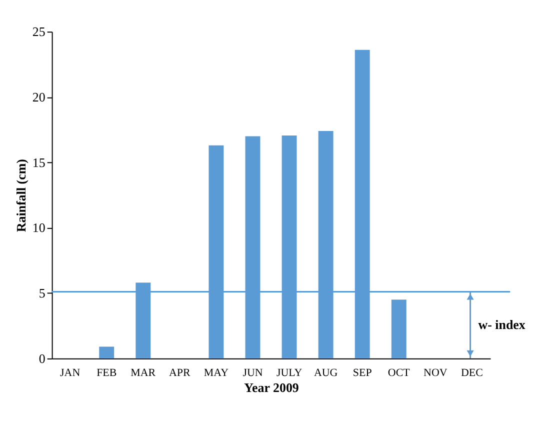 This screenshot has width=551, height=423. I want to click on x-tick-label: JULY, so click(289, 372).